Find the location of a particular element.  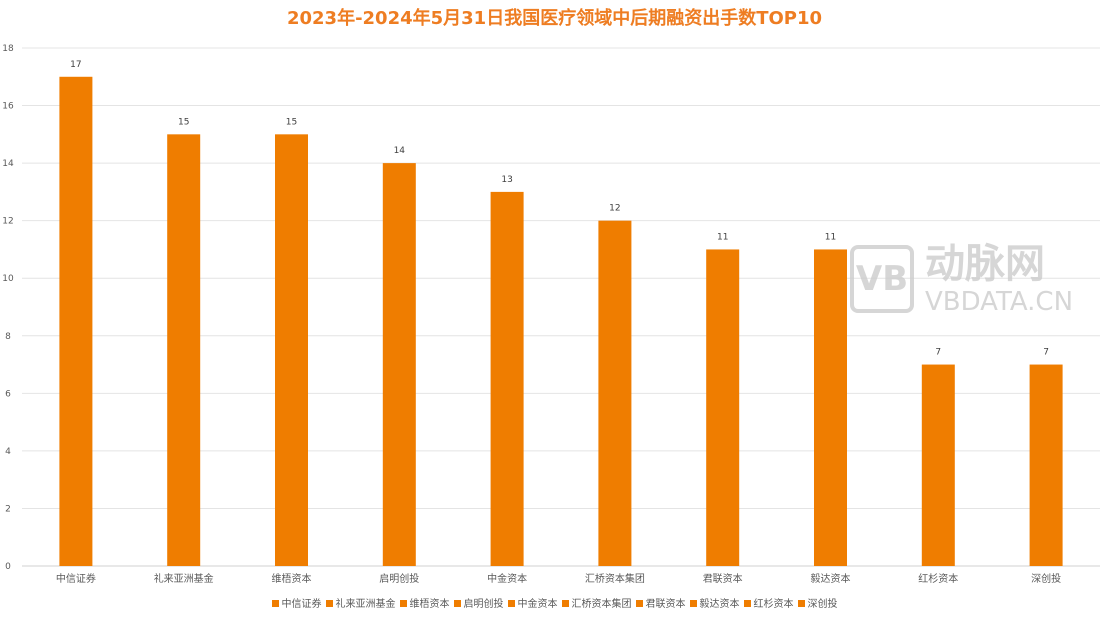

y-tick-label: 8 is located at coordinates (8, 337).